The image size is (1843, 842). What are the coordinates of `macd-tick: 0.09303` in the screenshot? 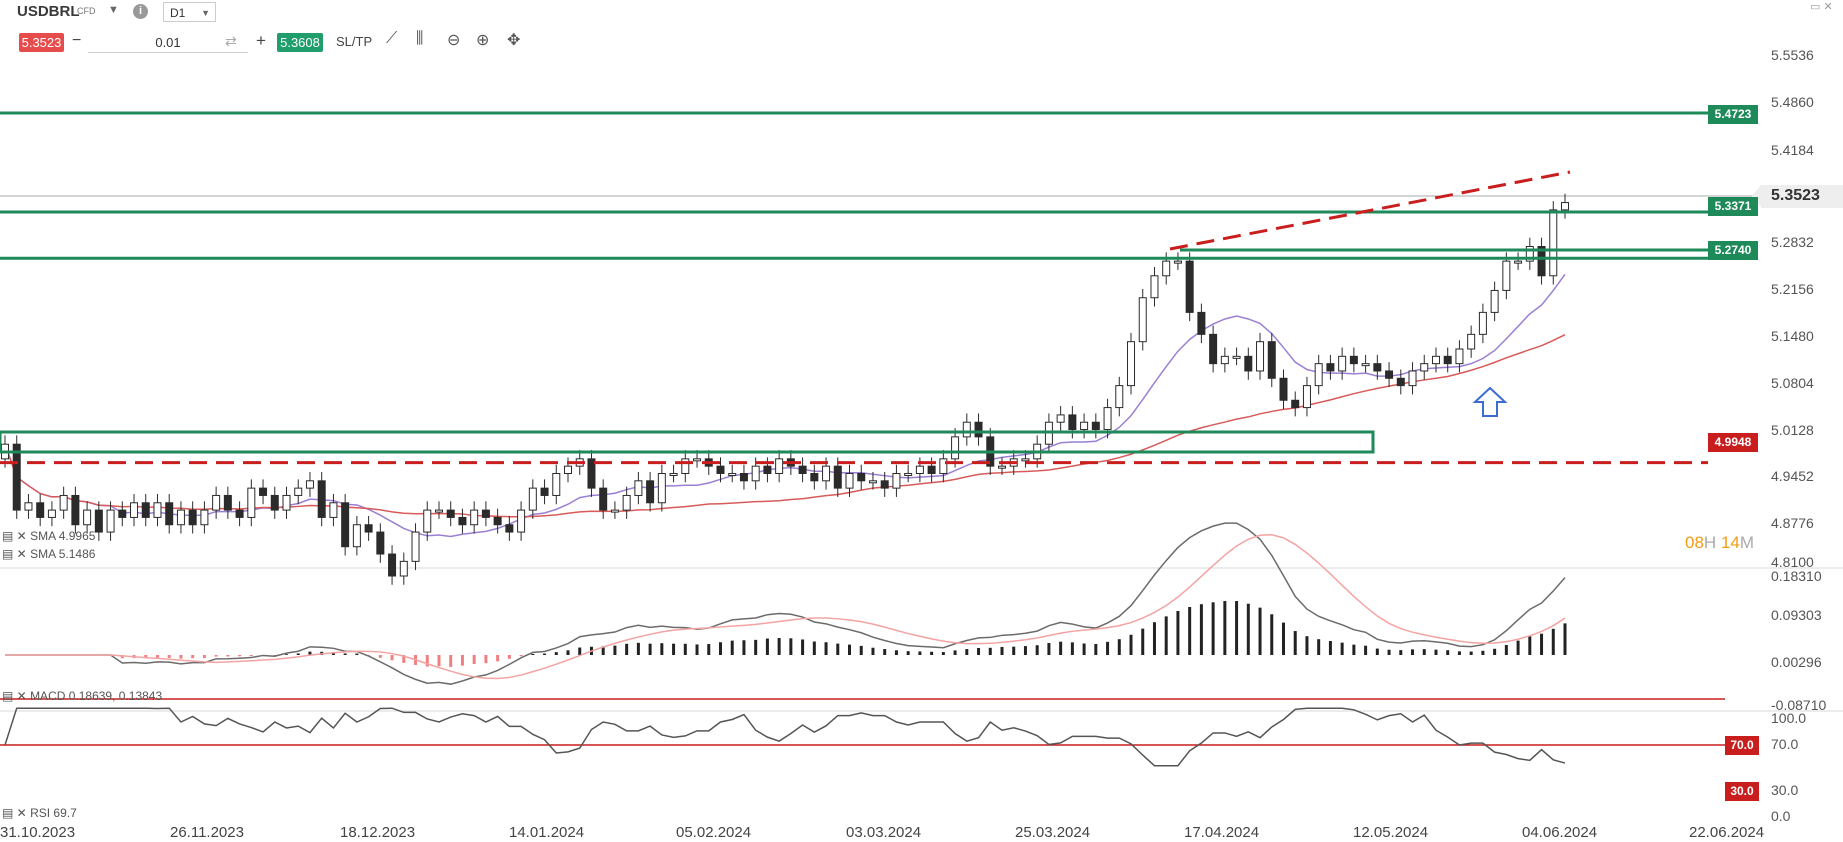 It's located at (1796, 615).